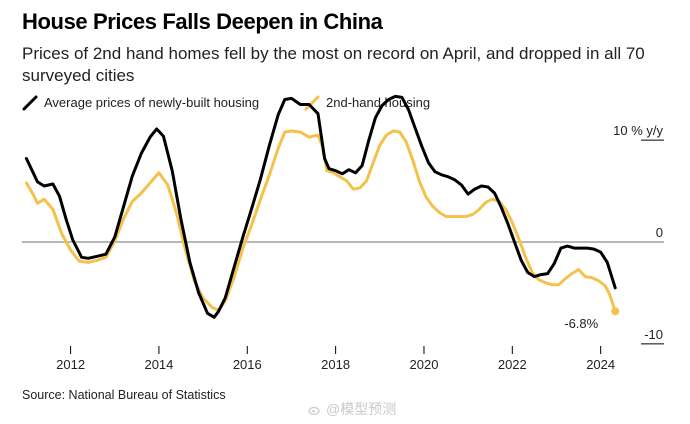 The image size is (690, 424). What do you see at coordinates (581, 323) in the screenshot?
I see `annotation-label: -6.8%` at bounding box center [581, 323].